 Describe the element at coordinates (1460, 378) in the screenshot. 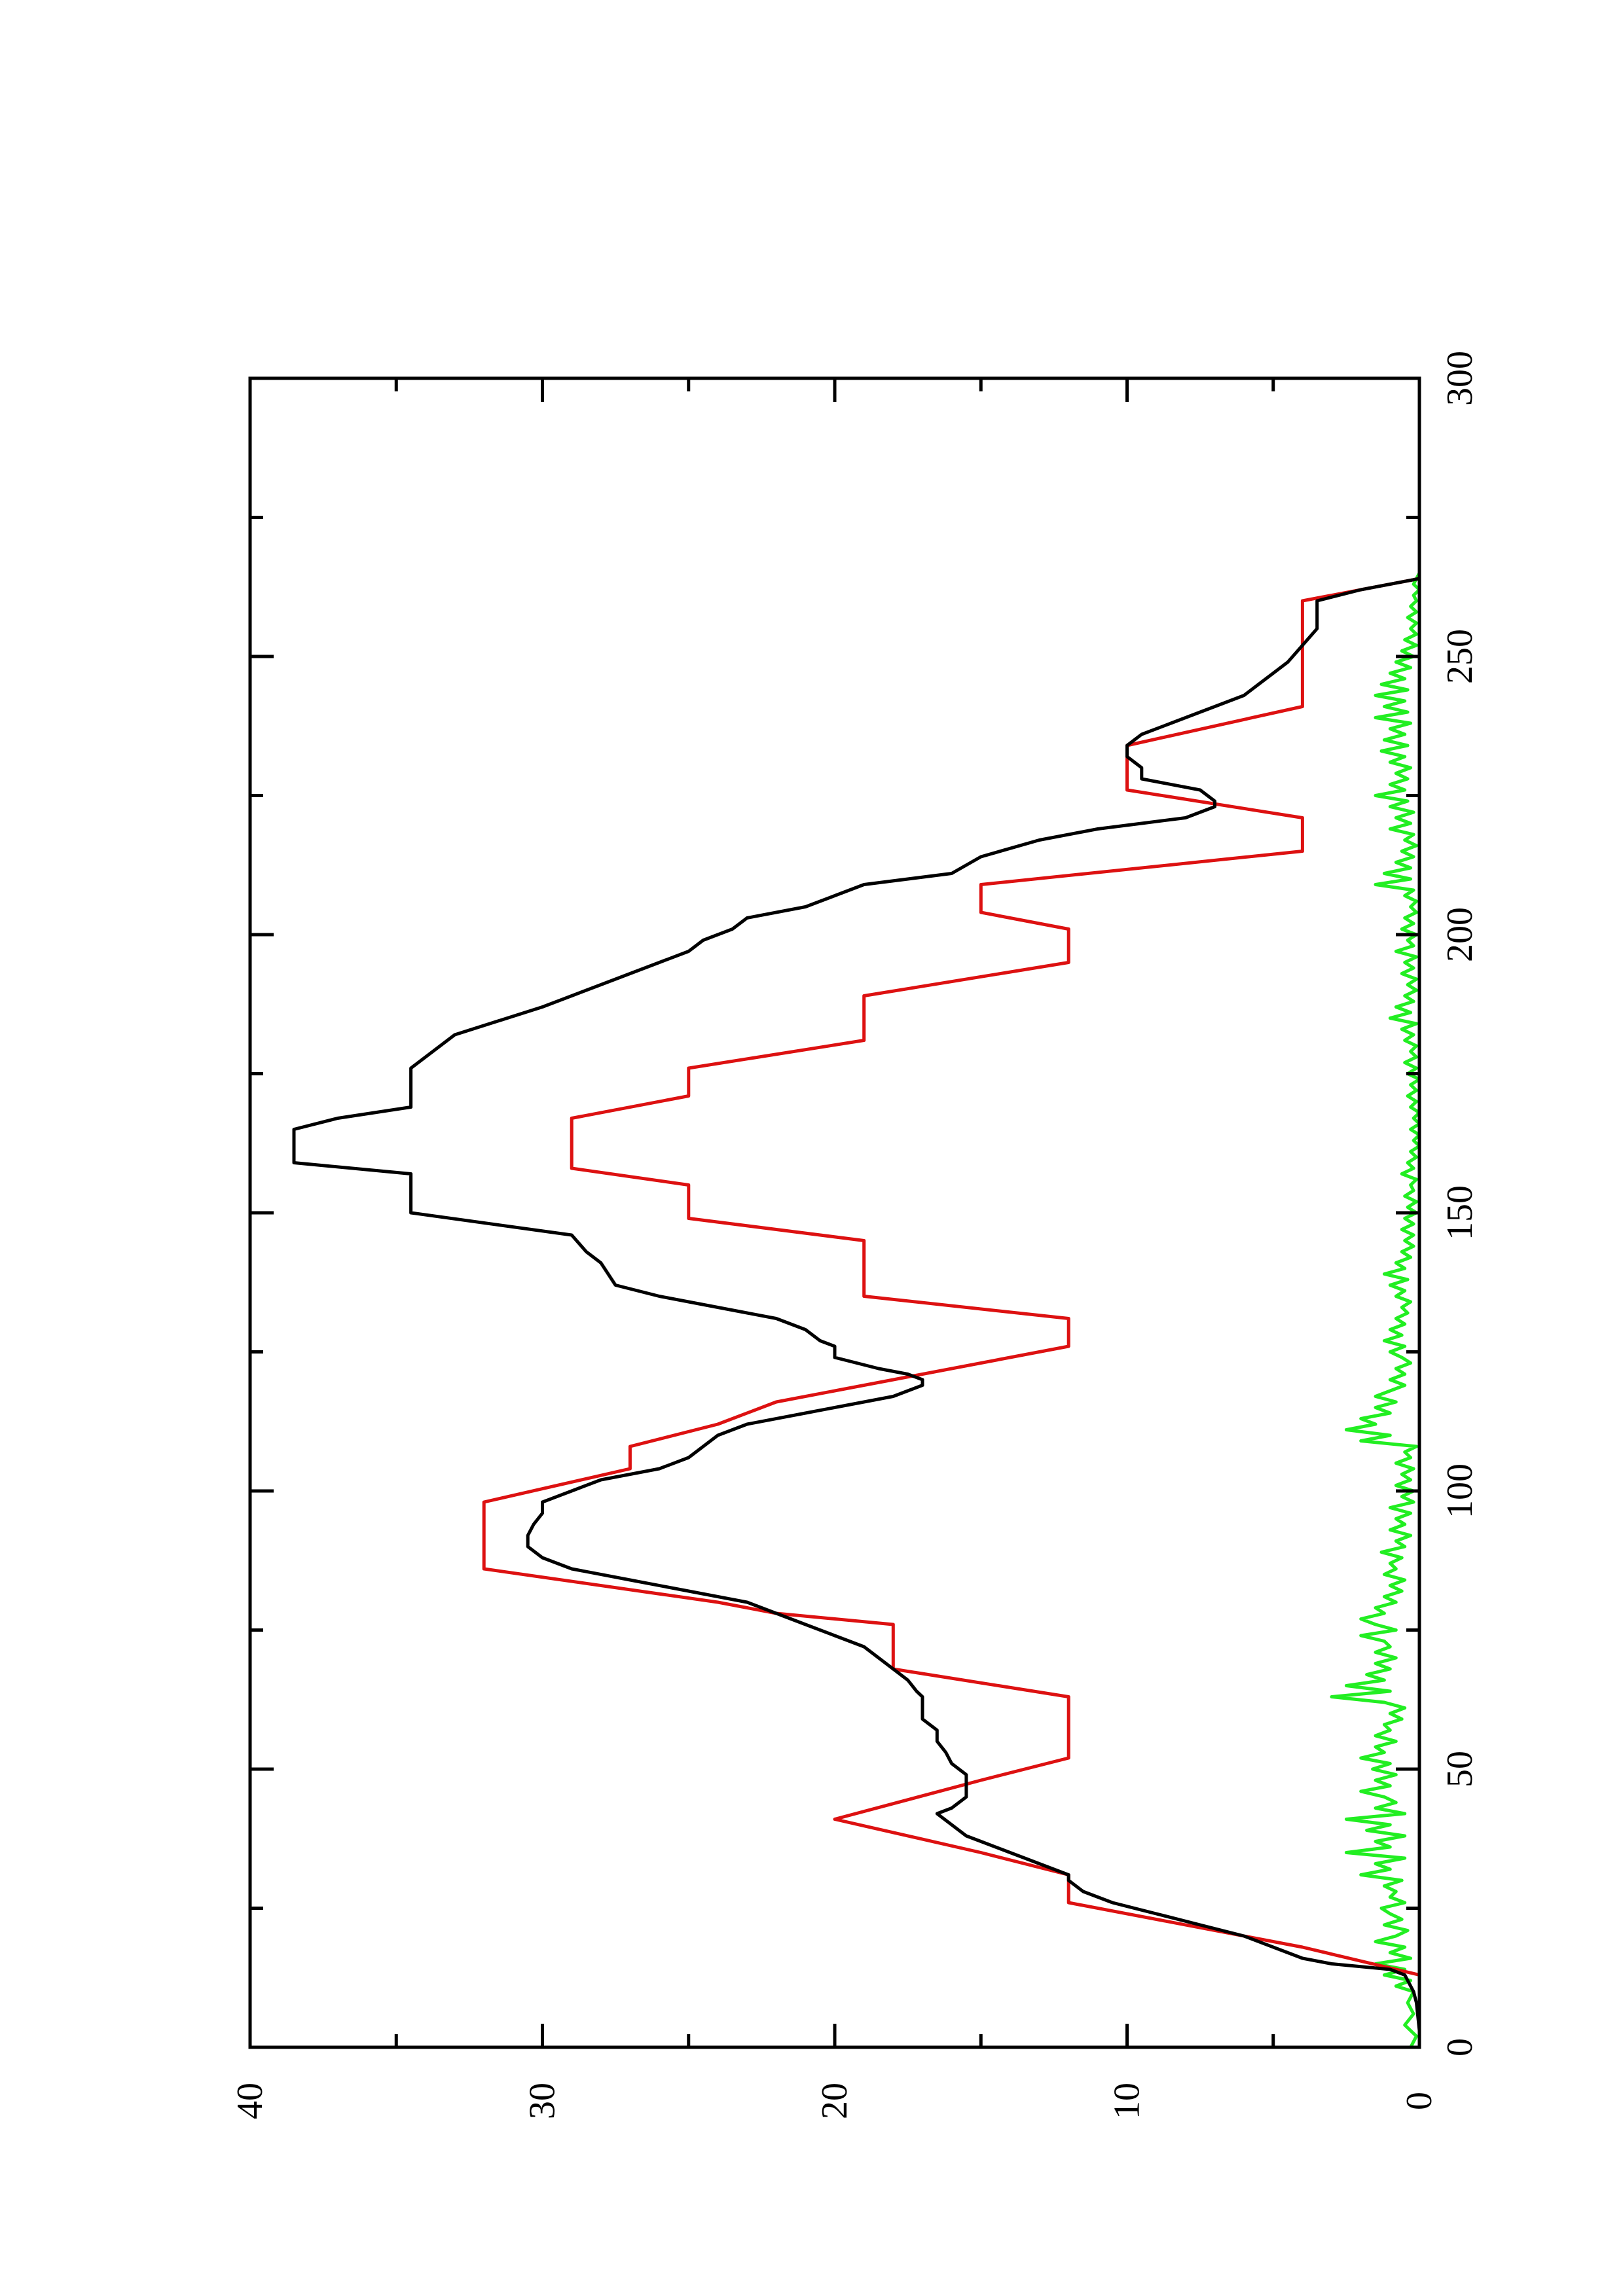

I see `x-tick-label: 300` at that location.